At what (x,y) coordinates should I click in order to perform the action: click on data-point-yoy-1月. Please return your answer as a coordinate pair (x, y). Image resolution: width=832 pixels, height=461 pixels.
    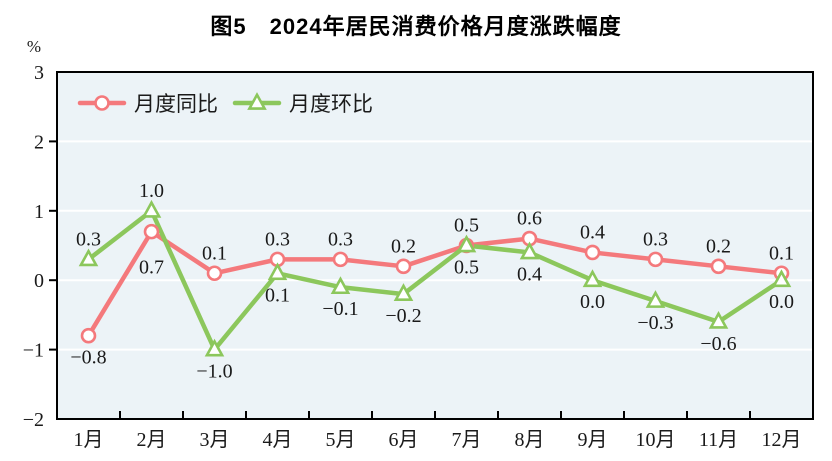
    Looking at the image, I should click on (88, 335).